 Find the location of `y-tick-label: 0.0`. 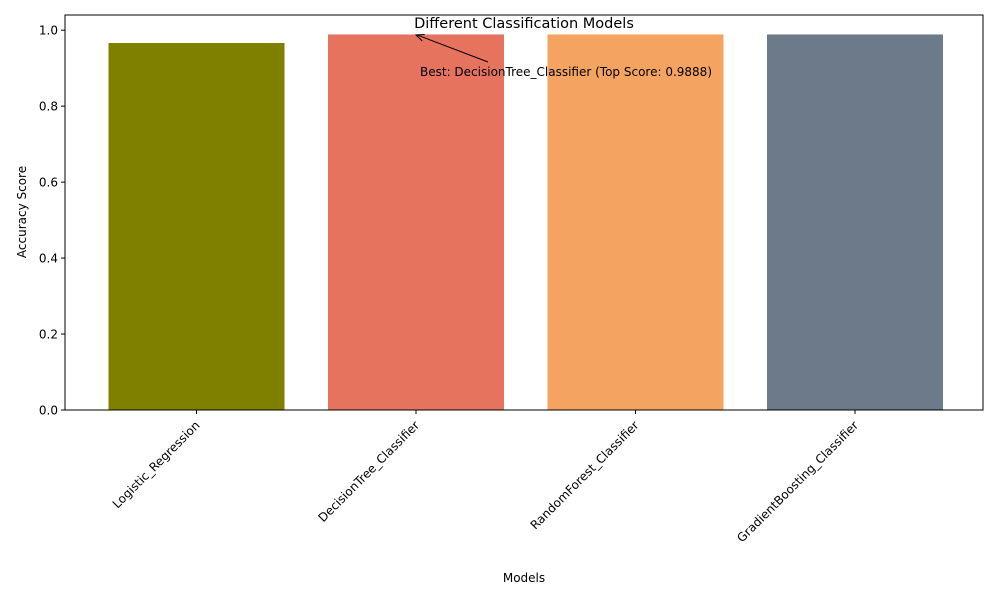

y-tick-label: 0.0 is located at coordinates (48, 411).